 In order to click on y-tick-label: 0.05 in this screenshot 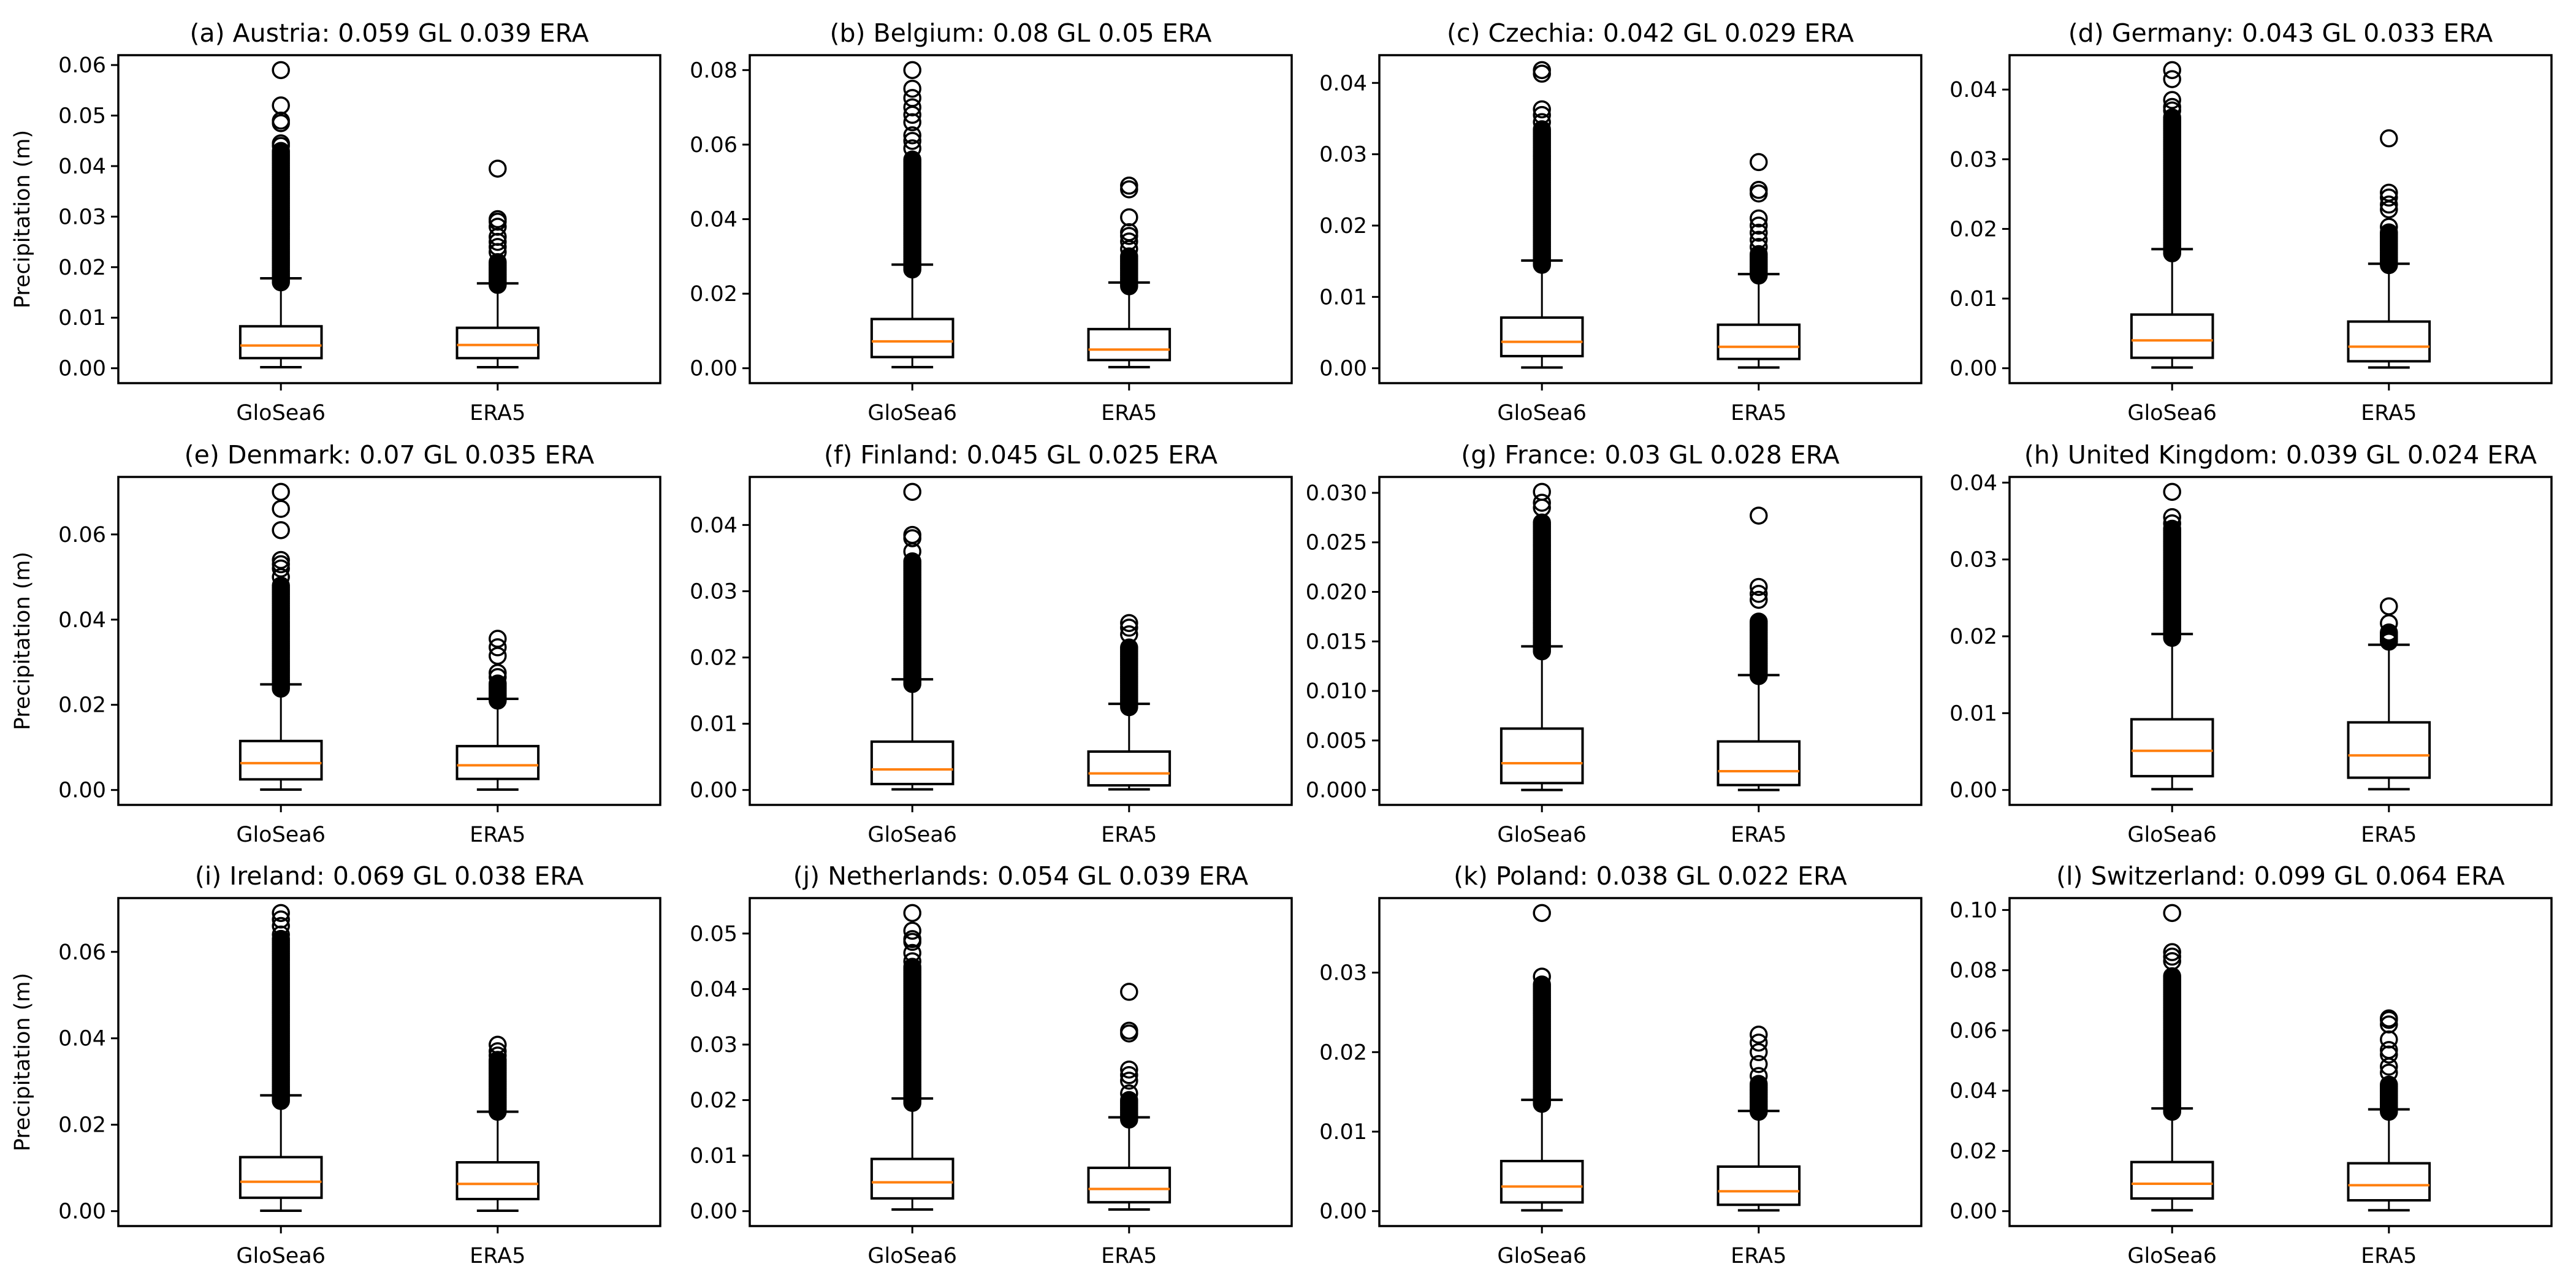, I will do `click(713, 934)`.